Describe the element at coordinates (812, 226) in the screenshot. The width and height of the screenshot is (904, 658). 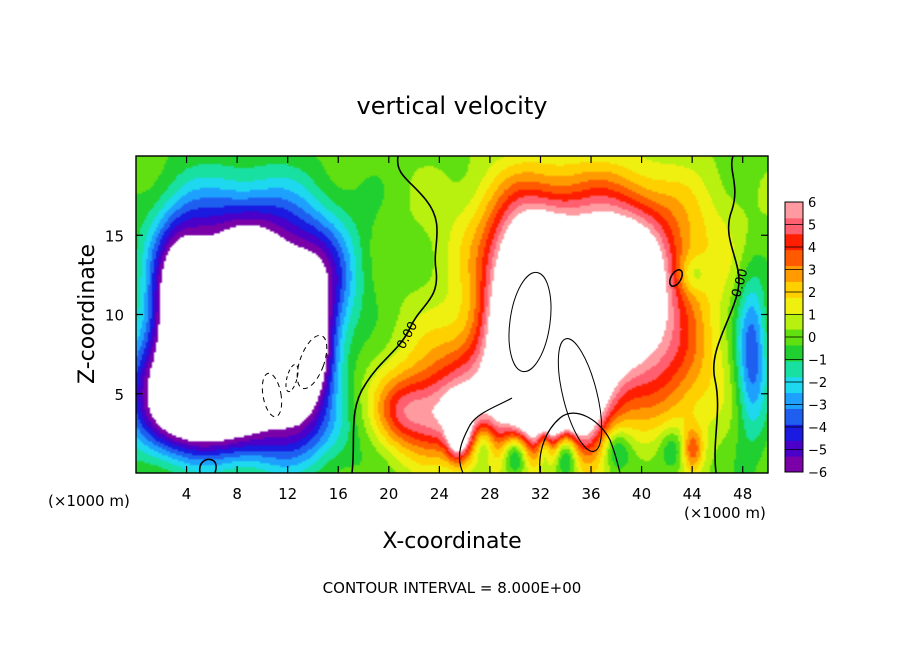
I see `colorbar-tick-label: 5` at that location.